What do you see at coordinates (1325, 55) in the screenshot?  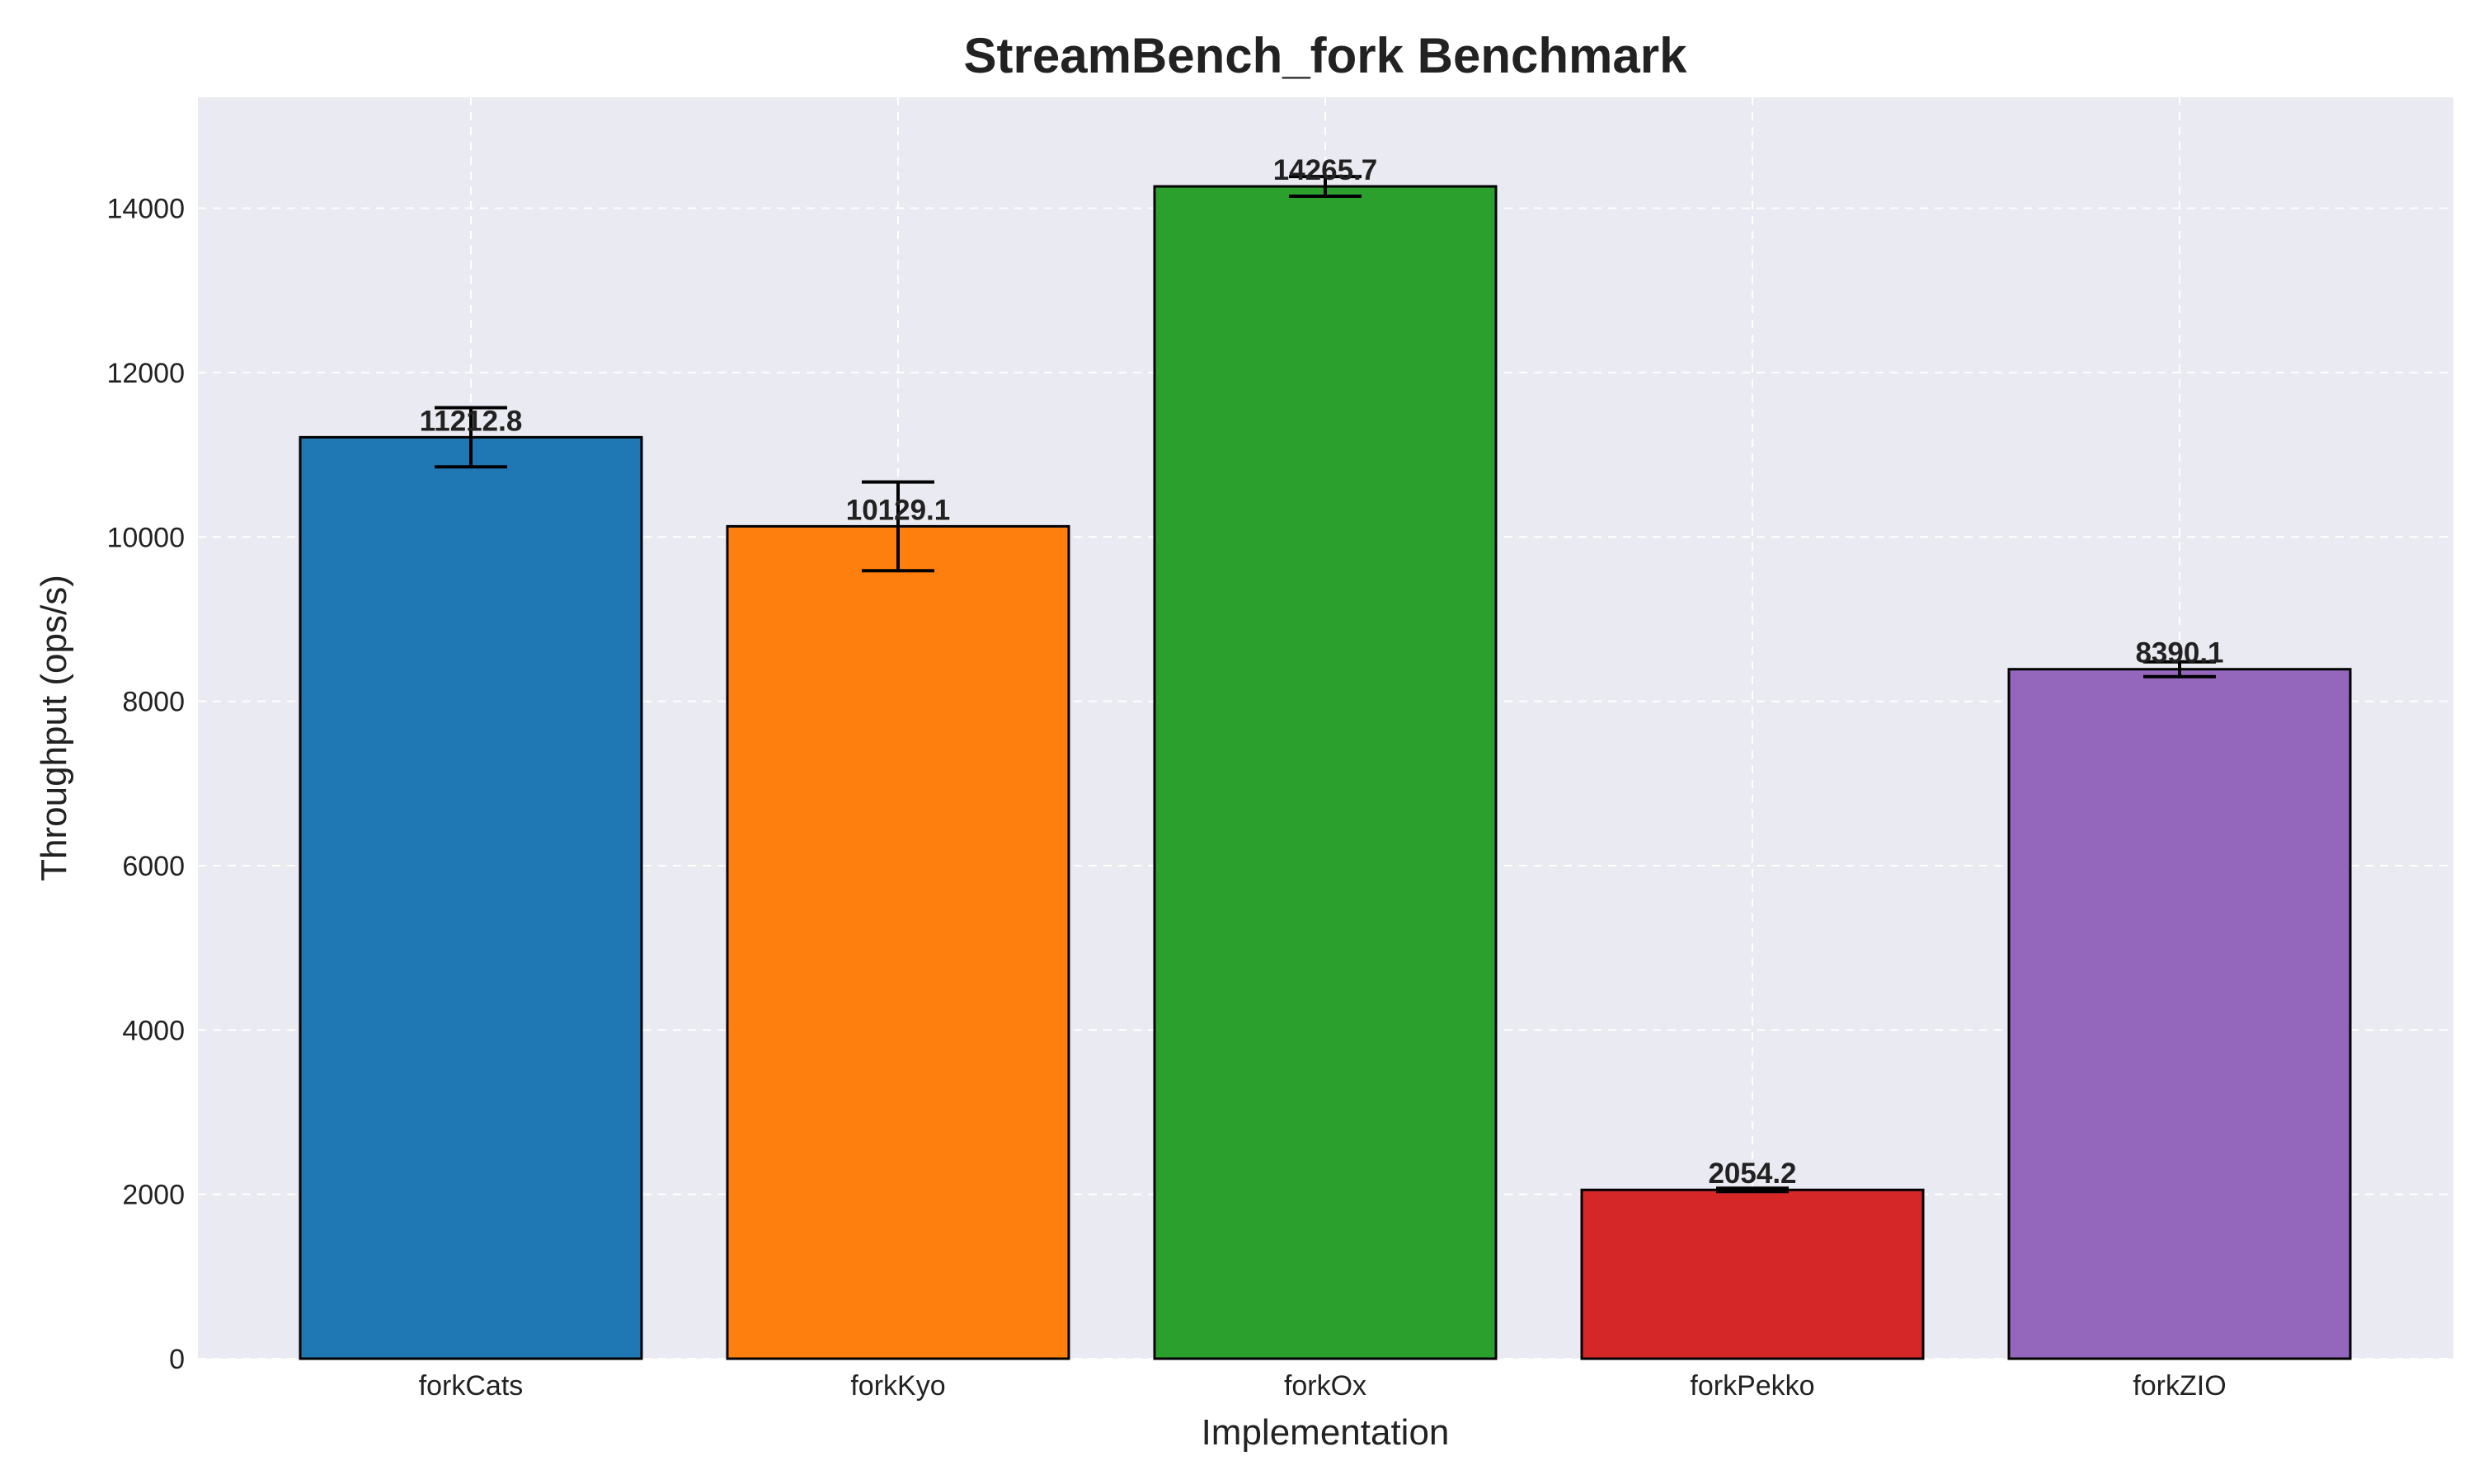 I see `chart-title: StreamBench_fork Benchmark` at bounding box center [1325, 55].